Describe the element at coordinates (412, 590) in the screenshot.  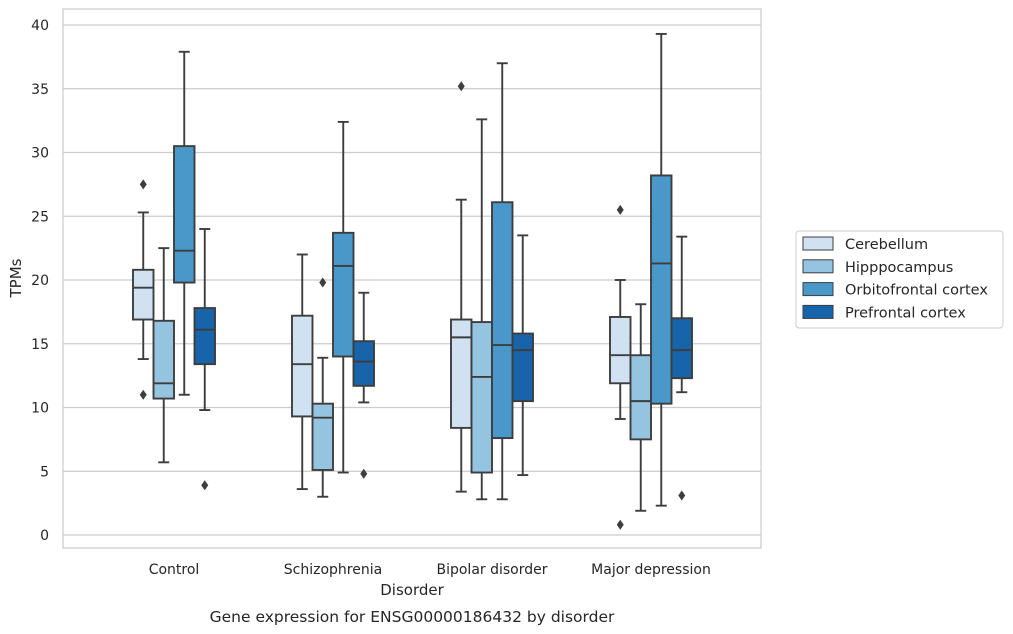
I see `x-axis-title: Disorder` at that location.